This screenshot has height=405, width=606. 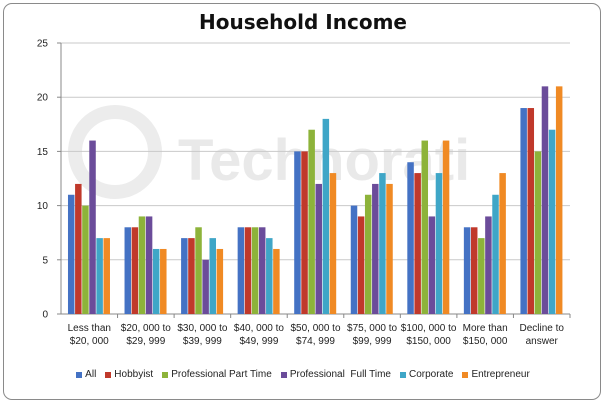 I want to click on legend-item: Hobbyist, so click(x=129, y=374).